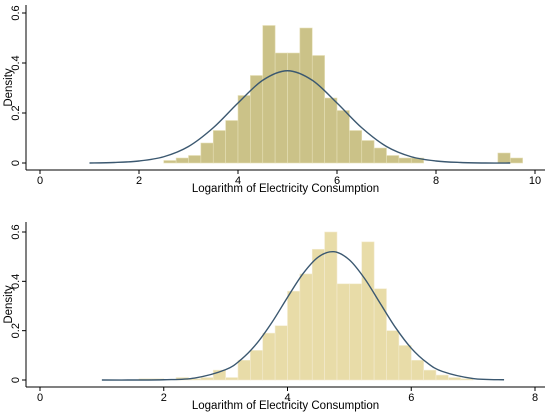  I want to click on x-tick-label: 10, so click(535, 181).